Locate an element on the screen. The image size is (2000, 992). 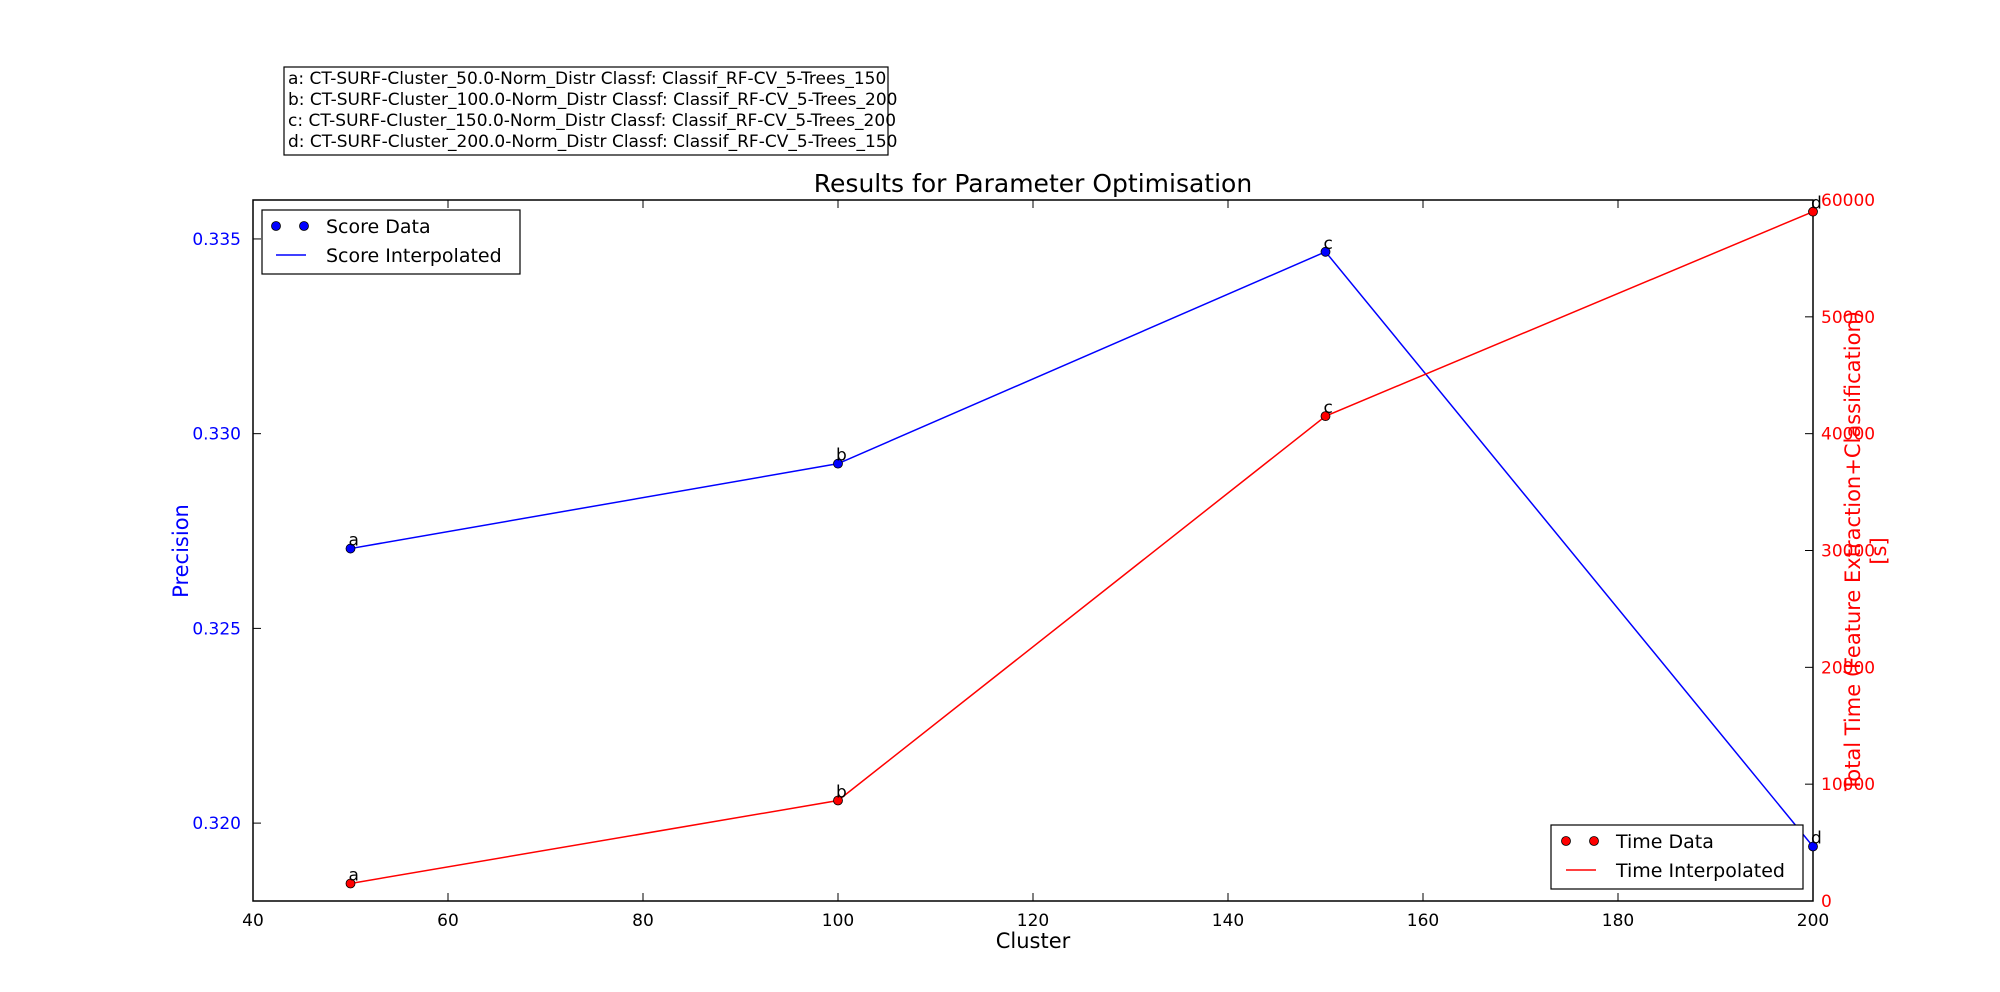
left-y-tick-label: 0.320 is located at coordinates (216, 824).